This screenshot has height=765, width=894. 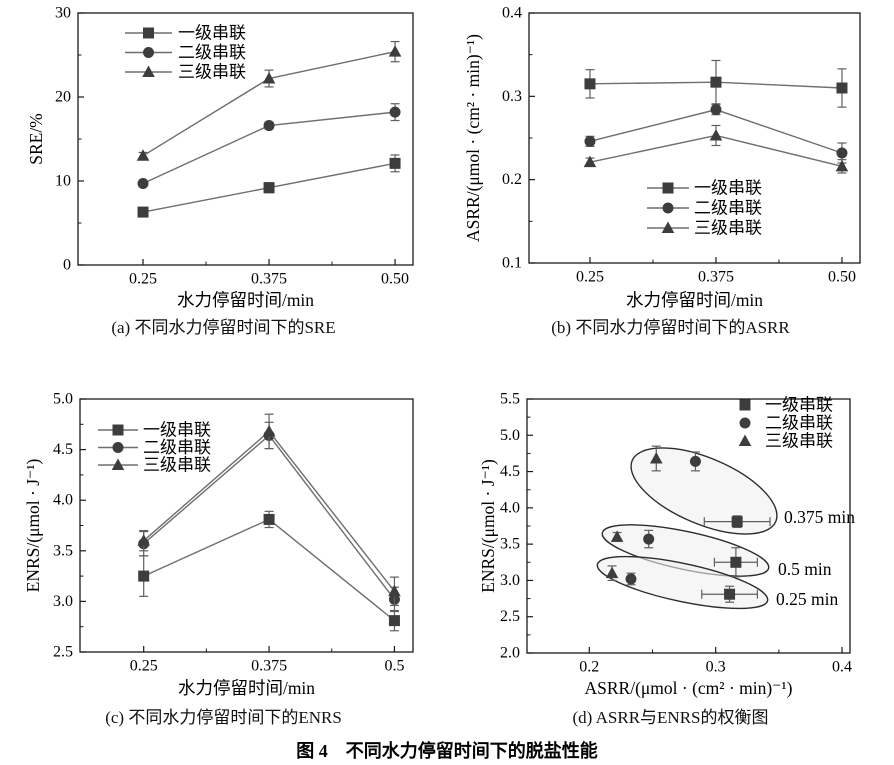 I want to click on axes: 0.25 0.375 0.50 0 10 20 30, so click(x=234, y=146).